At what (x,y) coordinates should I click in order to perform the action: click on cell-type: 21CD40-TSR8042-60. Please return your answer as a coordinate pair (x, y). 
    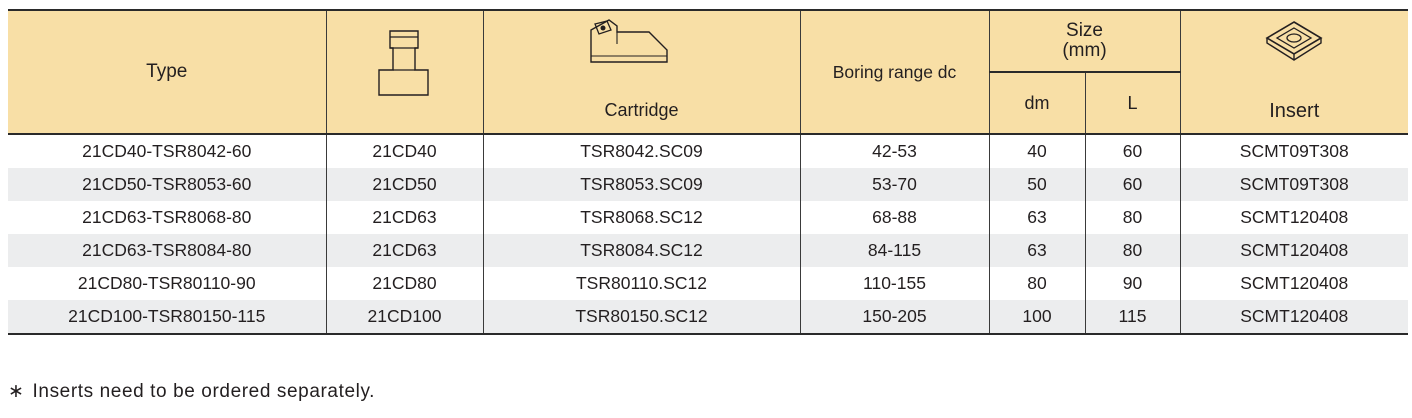
    Looking at the image, I should click on (167, 151).